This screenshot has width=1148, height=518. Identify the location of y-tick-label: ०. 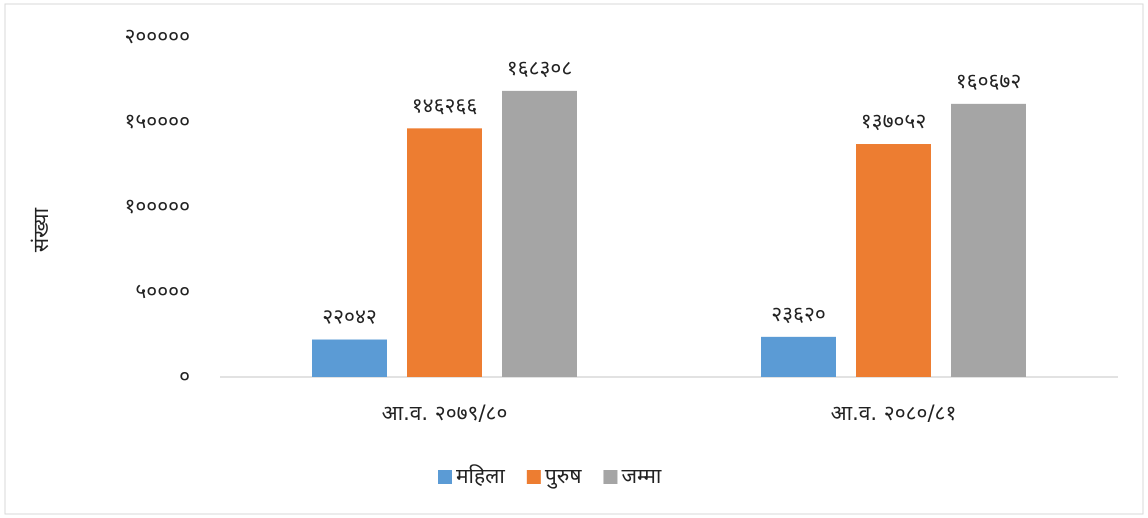
(184, 376).